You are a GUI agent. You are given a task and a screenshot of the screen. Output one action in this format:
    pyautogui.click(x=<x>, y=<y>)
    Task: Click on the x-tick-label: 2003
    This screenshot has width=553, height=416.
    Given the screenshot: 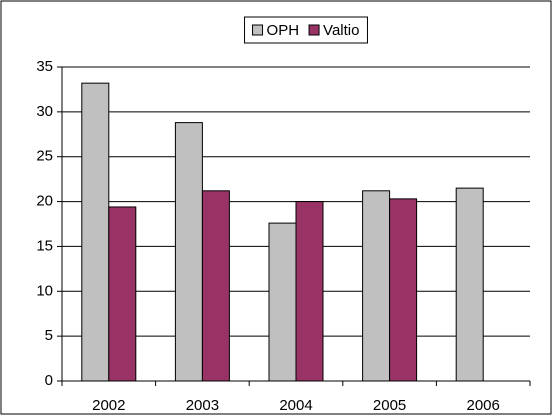 What is the action you would take?
    pyautogui.click(x=202, y=405)
    